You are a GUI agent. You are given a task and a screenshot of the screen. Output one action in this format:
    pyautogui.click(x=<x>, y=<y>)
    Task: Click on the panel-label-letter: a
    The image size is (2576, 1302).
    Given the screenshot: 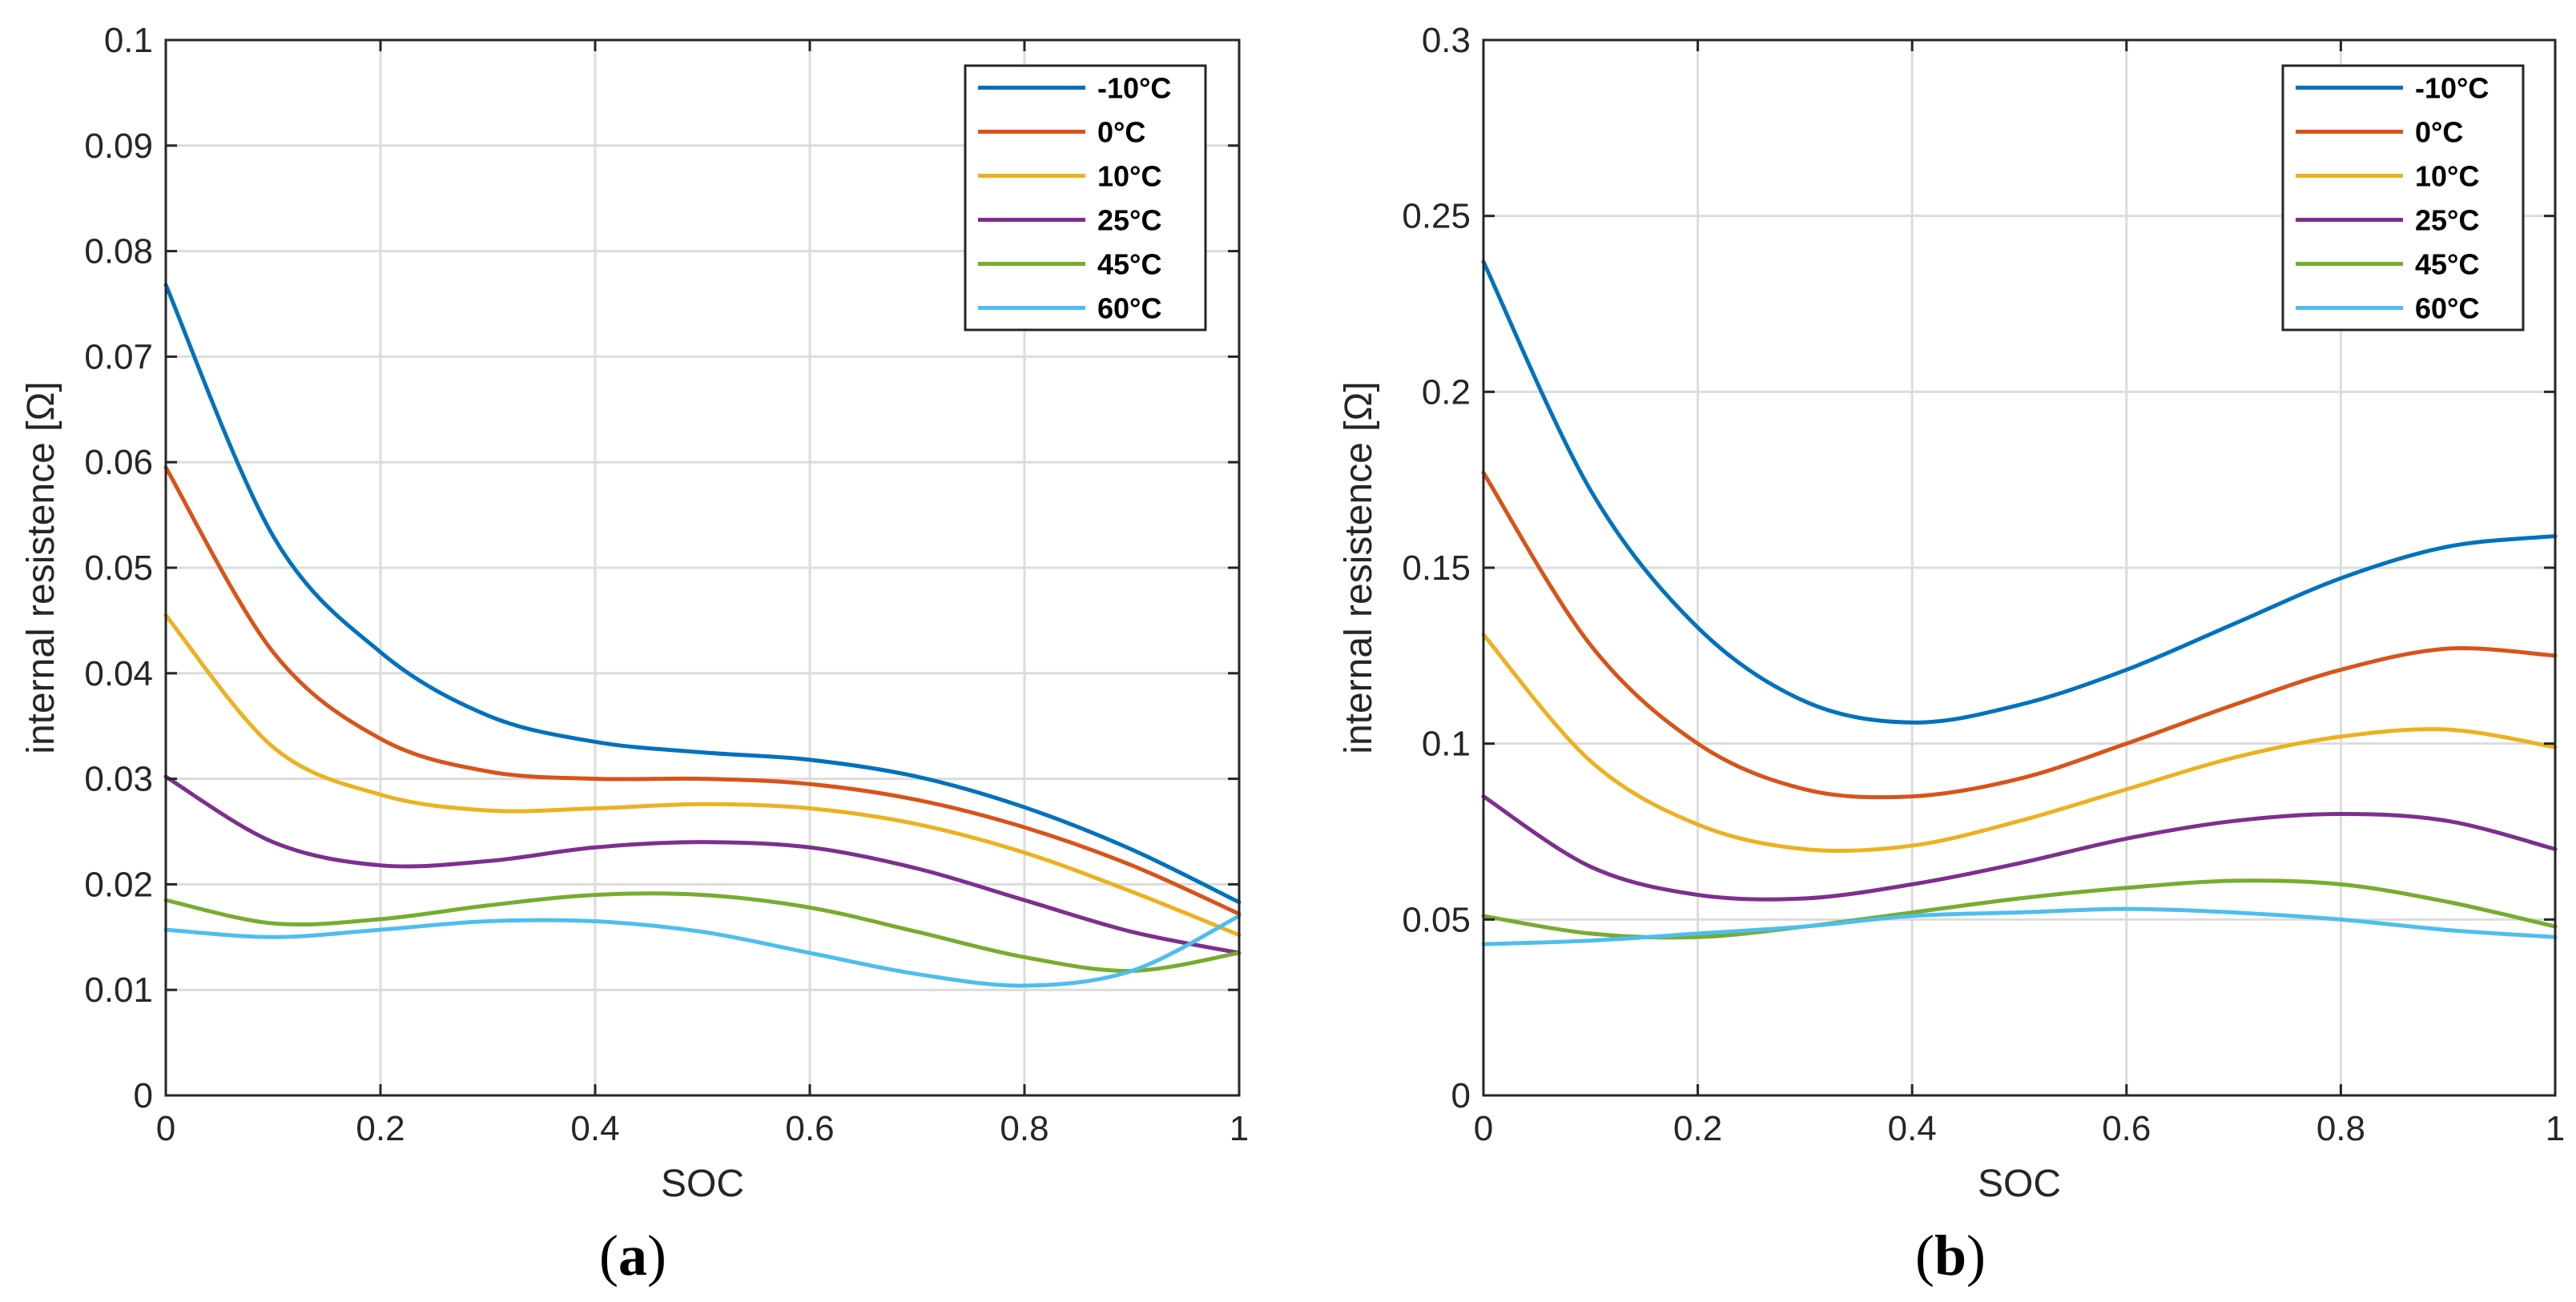 What is the action you would take?
    pyautogui.click(x=632, y=1256)
    